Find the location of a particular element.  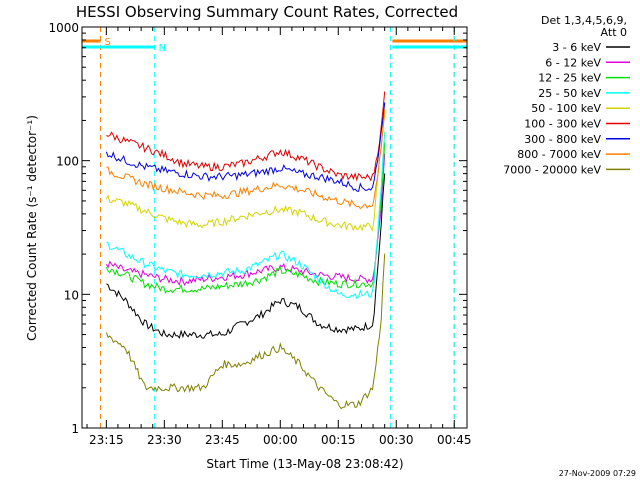

timestamp: 27-Nov-2009 07:29 is located at coordinates (597, 473).